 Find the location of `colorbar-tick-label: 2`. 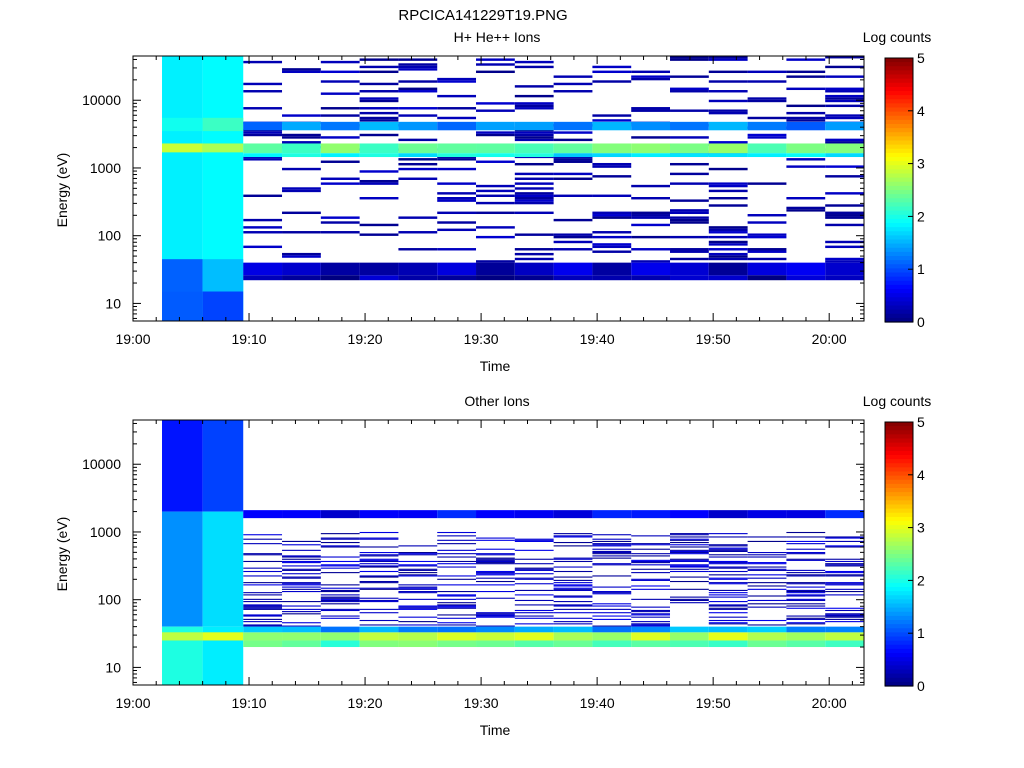

colorbar-tick-label: 2 is located at coordinates (921, 216).